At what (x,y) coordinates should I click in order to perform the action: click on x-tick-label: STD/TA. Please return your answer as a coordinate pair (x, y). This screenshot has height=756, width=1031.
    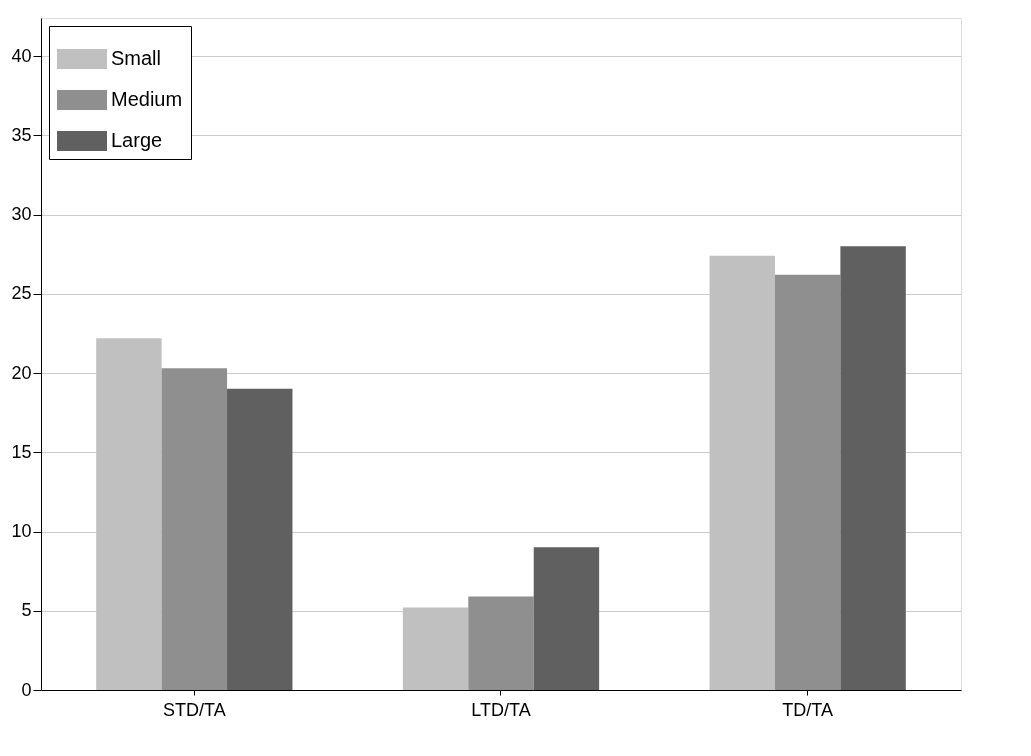
    Looking at the image, I should click on (194, 709).